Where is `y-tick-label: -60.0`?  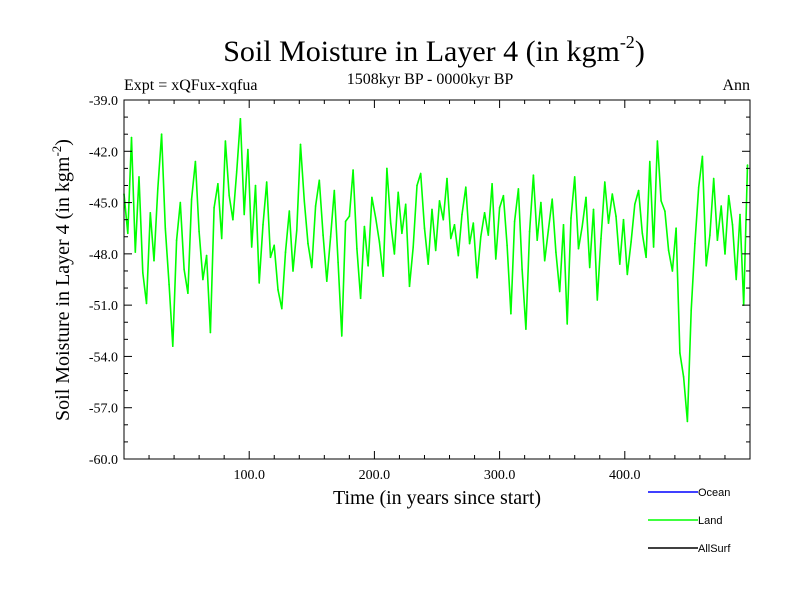
y-tick-label: -60.0 is located at coordinates (103, 460).